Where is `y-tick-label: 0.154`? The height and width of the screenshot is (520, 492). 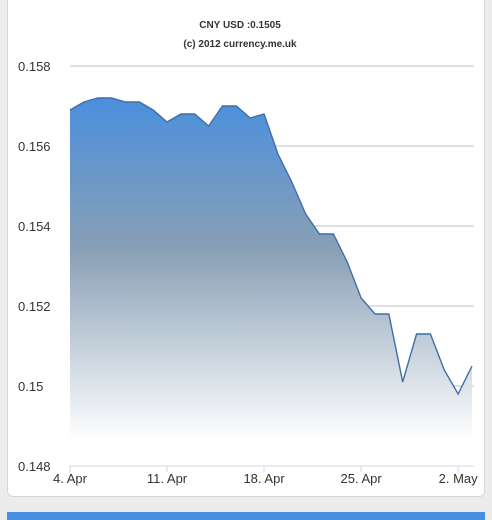
y-tick-label: 0.154 is located at coordinates (34, 226).